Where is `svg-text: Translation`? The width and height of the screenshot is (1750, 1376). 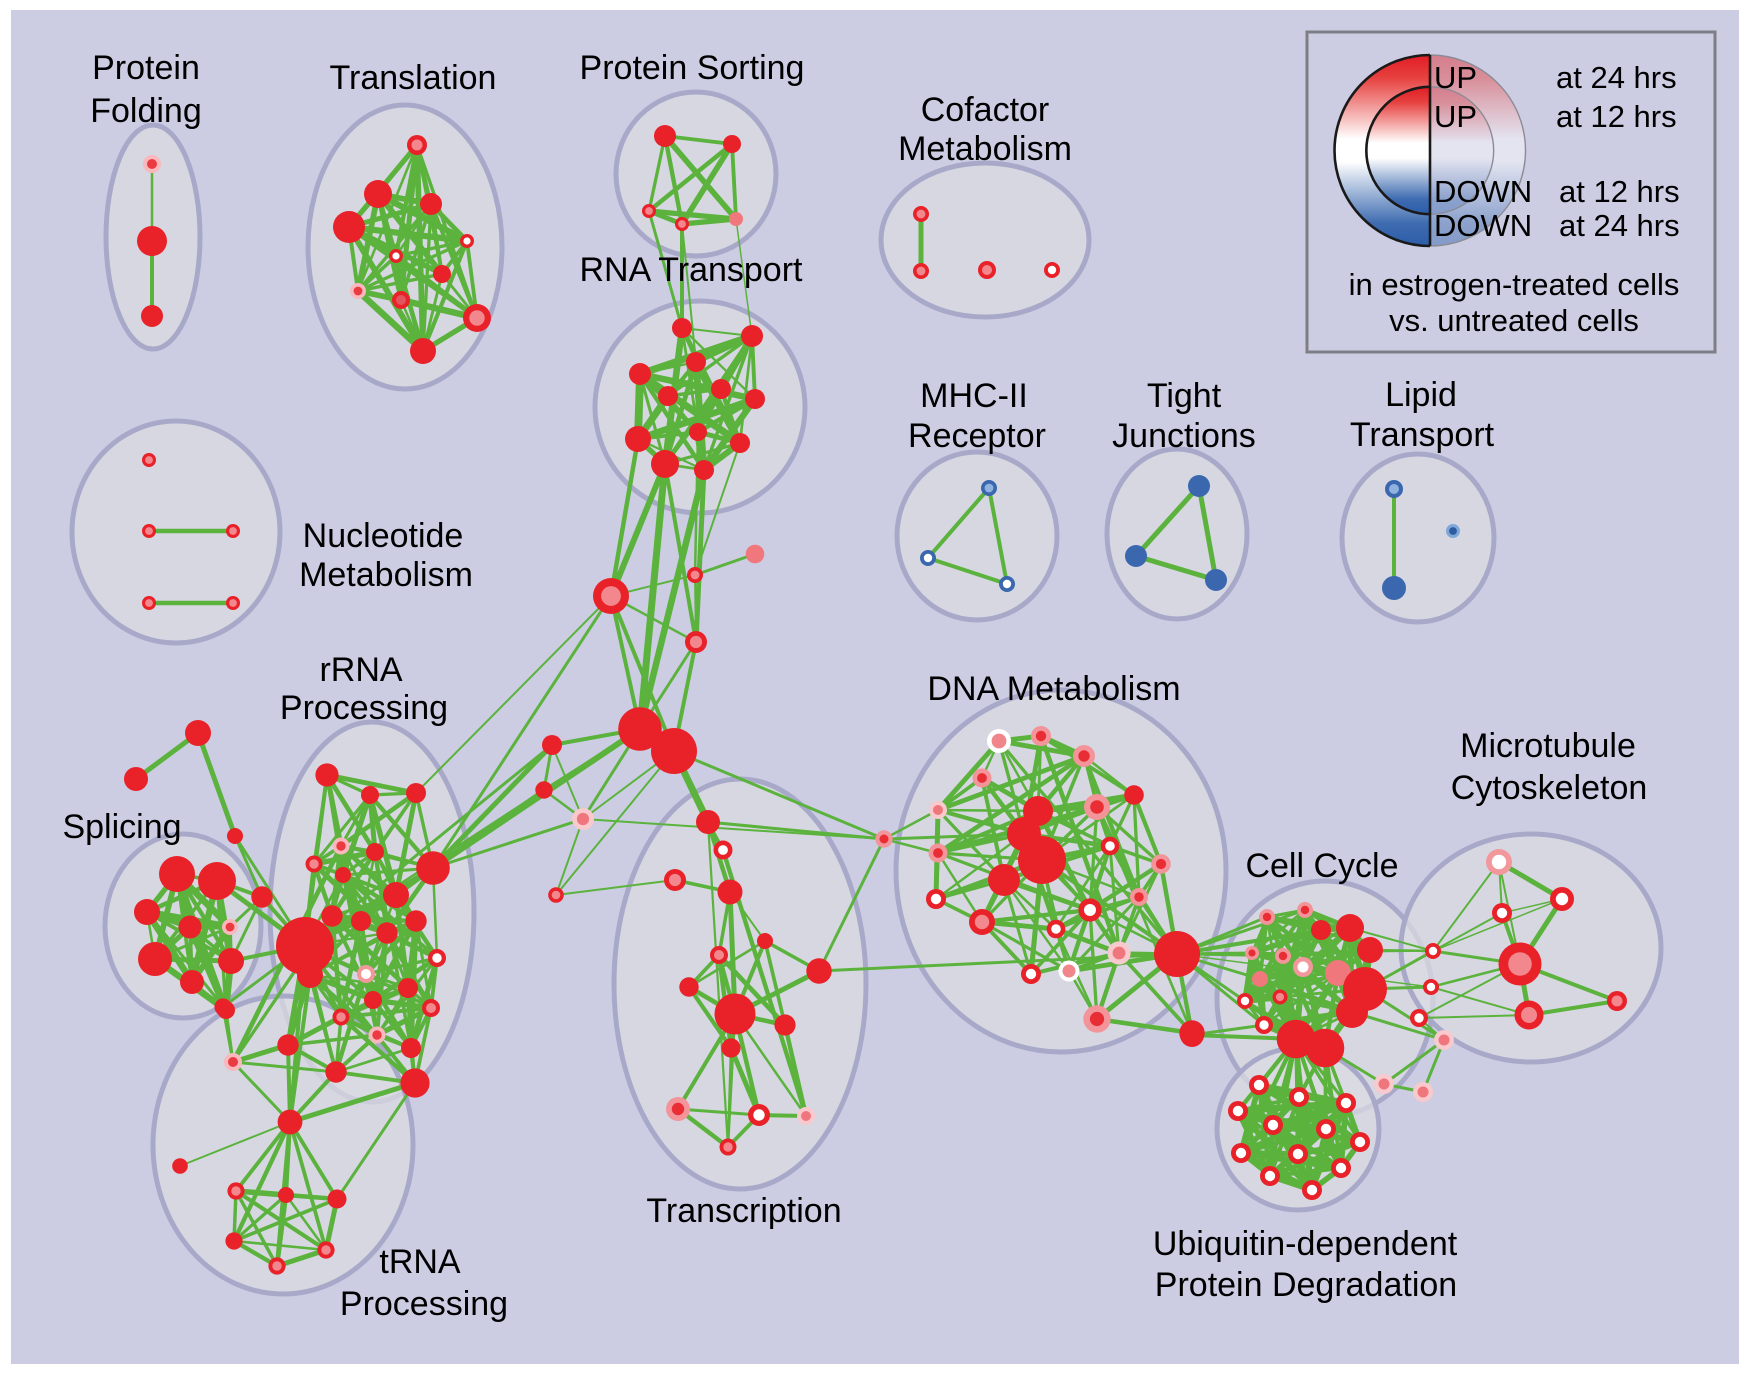 svg-text: Translation is located at coordinates (413, 78).